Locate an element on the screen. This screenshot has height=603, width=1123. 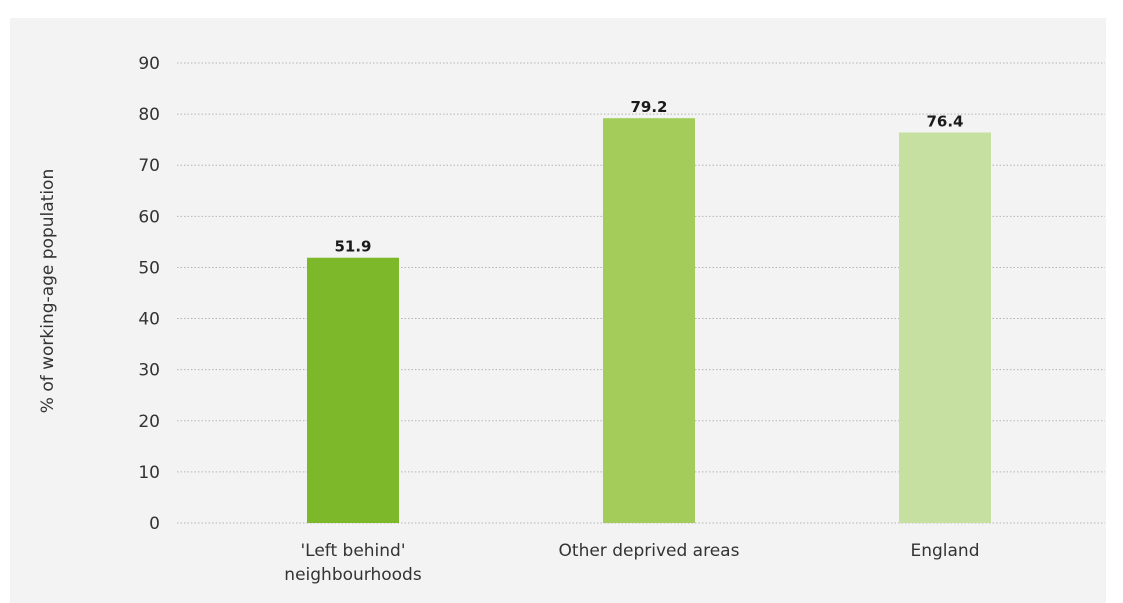
bar-value-label: 79.2 is located at coordinates (648, 107).